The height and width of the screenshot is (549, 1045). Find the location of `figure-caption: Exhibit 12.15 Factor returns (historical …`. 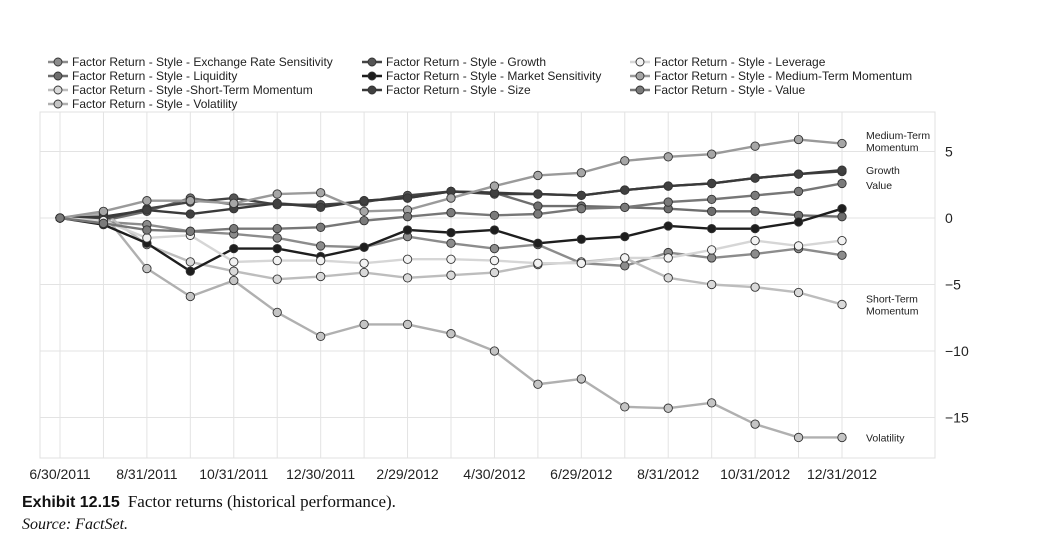

figure-caption: Exhibit 12.15 Factor returns (historical … is located at coordinates (209, 502).